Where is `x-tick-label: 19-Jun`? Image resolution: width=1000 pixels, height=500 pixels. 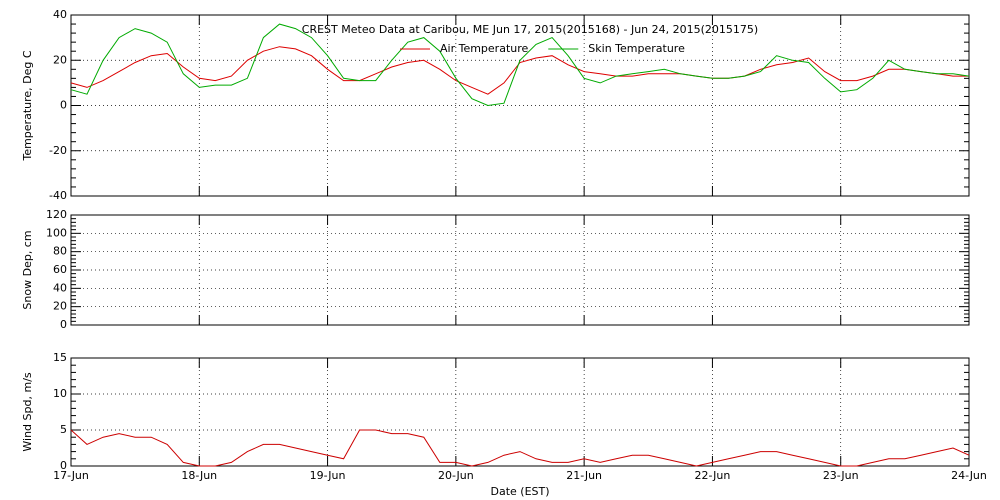 x-tick-label: 19-Jun is located at coordinates (328, 475).